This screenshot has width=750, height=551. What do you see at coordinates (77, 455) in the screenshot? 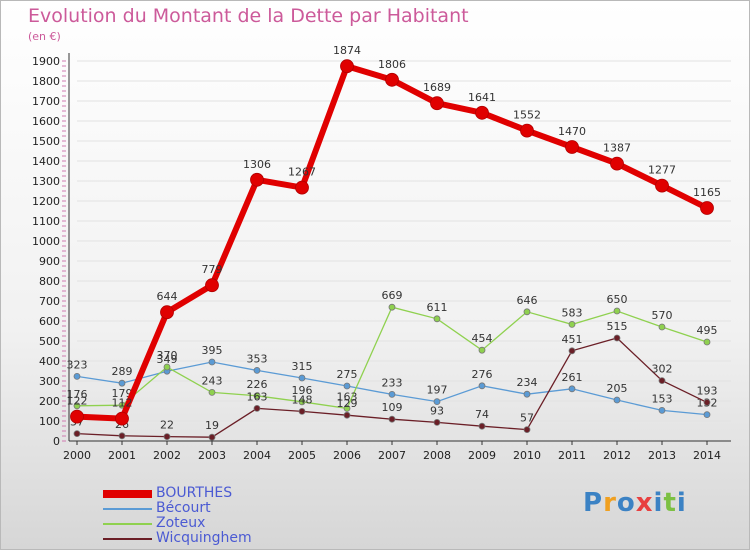
I see `x-tick-label: 2000` at bounding box center [77, 455].